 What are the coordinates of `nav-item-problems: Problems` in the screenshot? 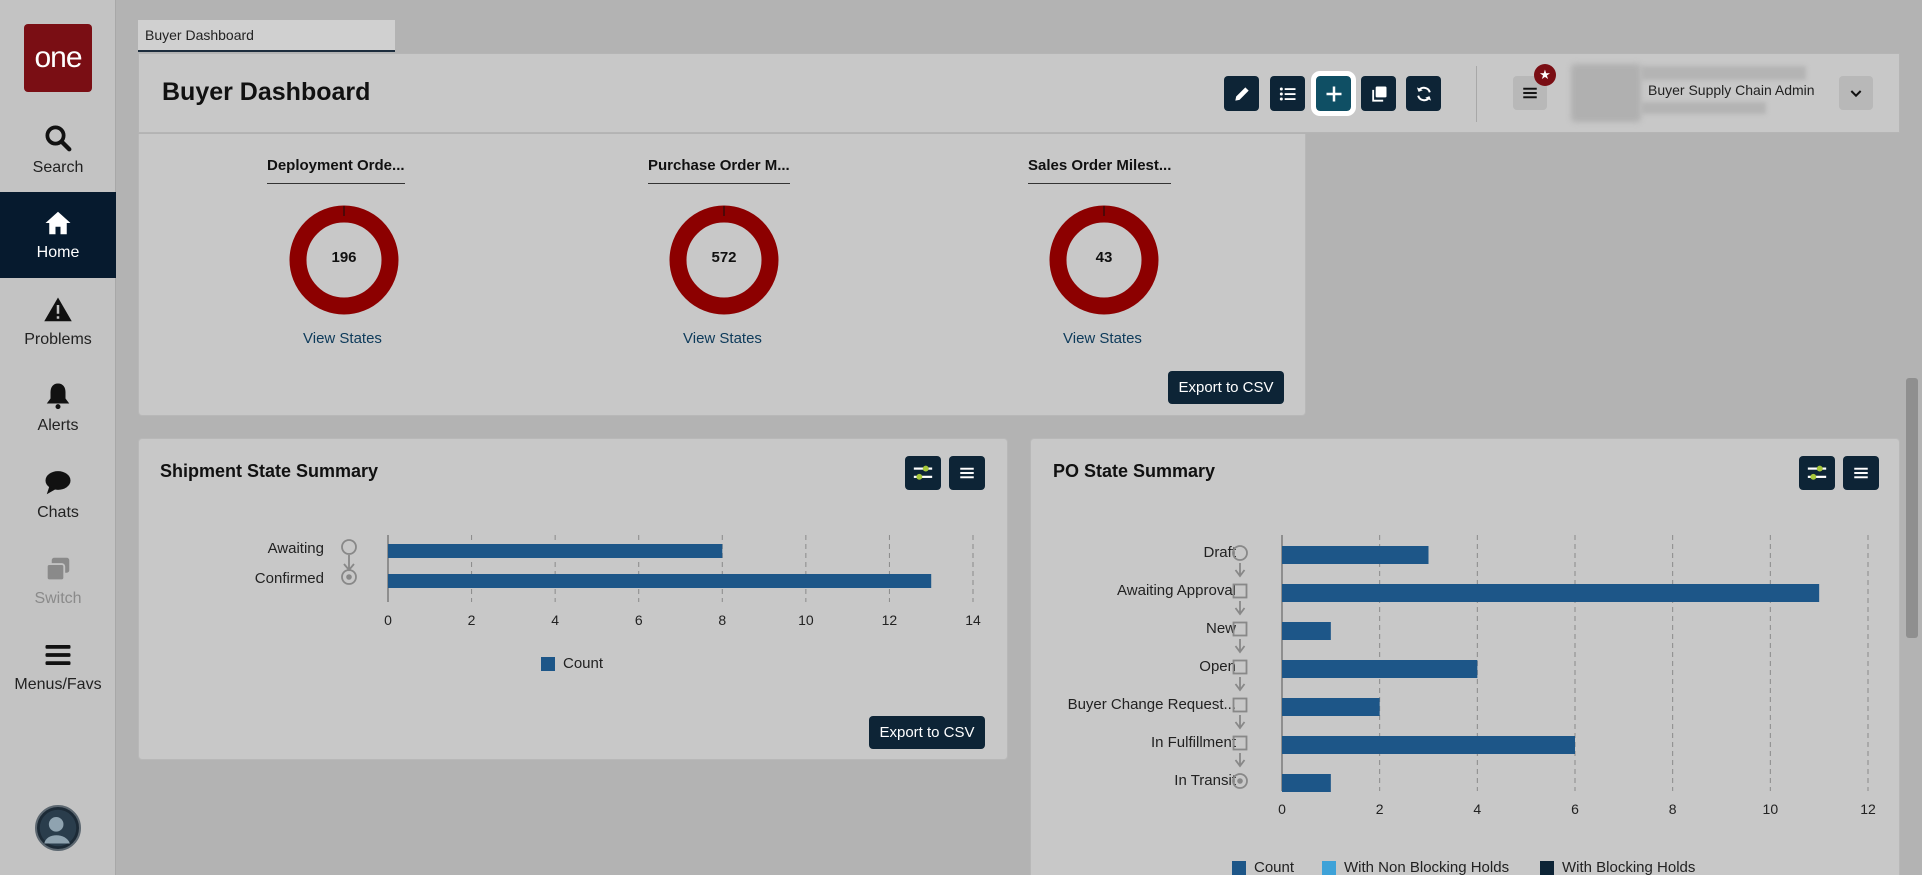 It's located at (58, 322).